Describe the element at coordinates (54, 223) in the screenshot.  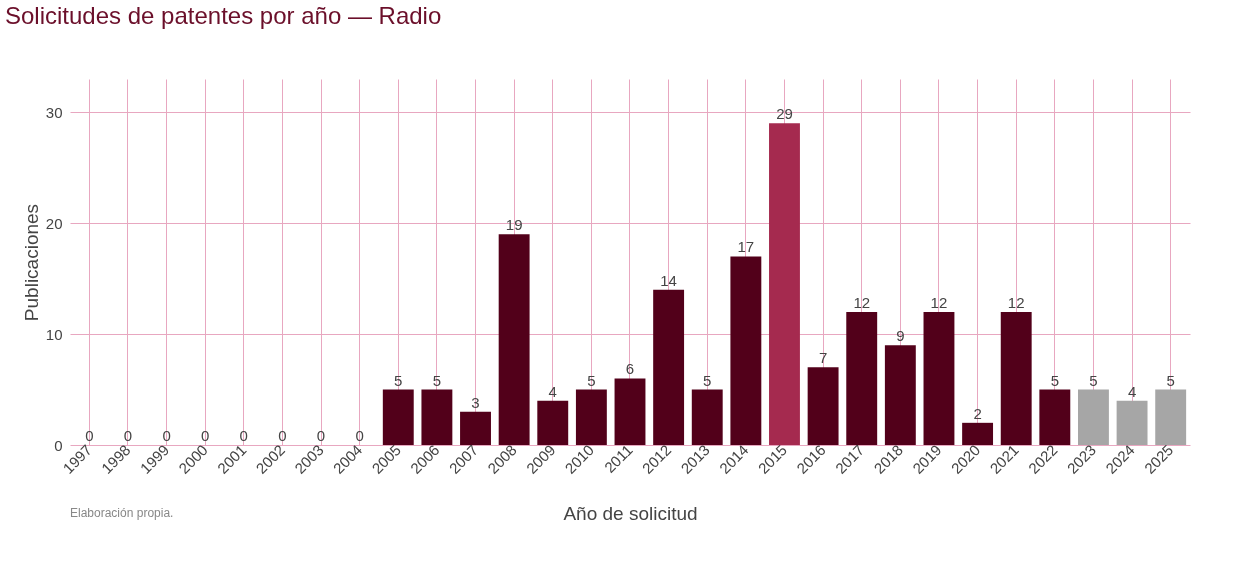
I see `y-tick-label: 20` at that location.